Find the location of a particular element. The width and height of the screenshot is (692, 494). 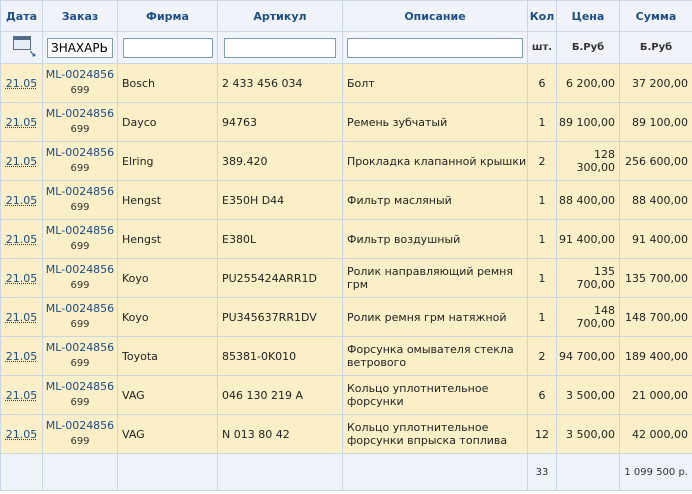

sum-cell: 42 000,00 is located at coordinates (655, 434).